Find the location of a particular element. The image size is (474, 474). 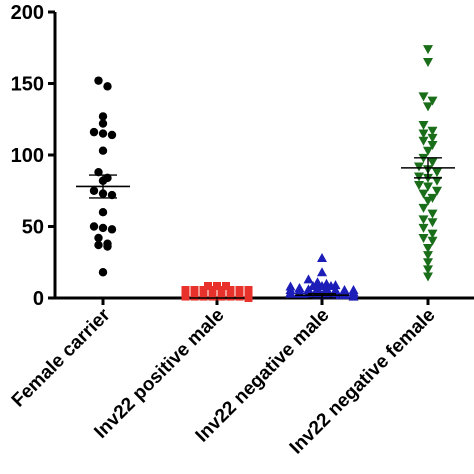

y-tick-label: 200 is located at coordinates (27, 13).